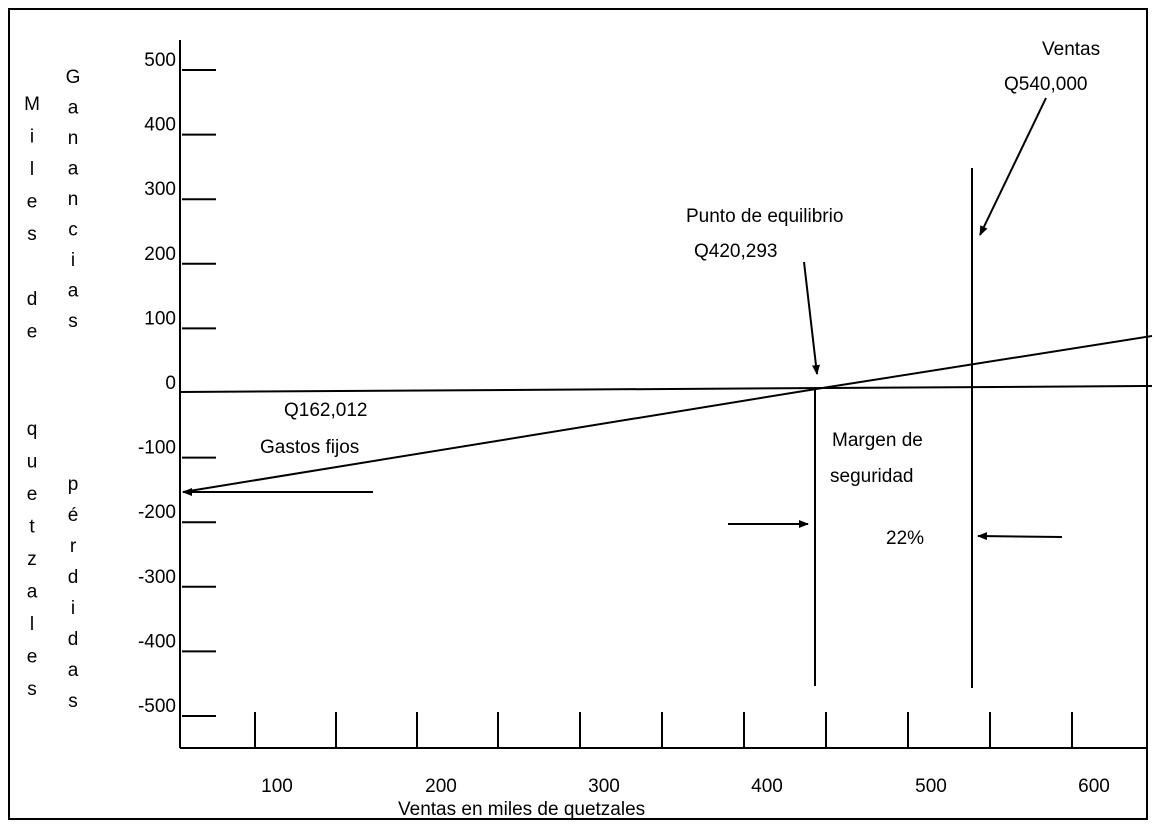 The height and width of the screenshot is (825, 1154). Describe the element at coordinates (73, 230) in the screenshot. I see `vertical-label-char: c` at that location.